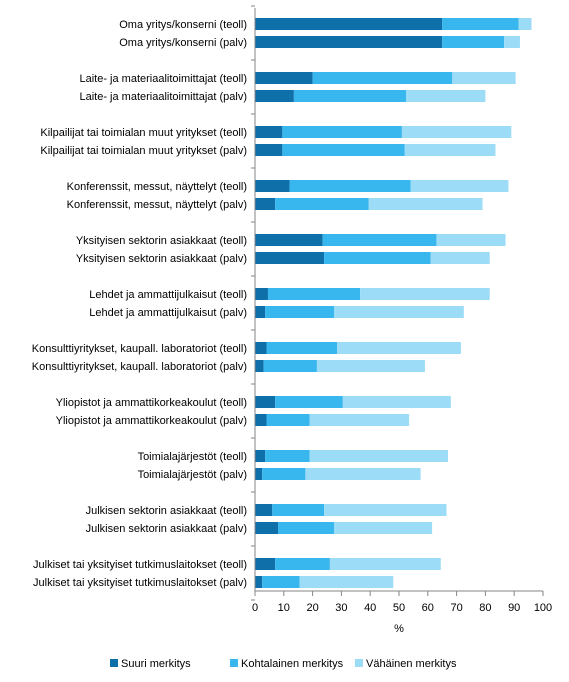 The height and width of the screenshot is (682, 569). What do you see at coordinates (157, 205) in the screenshot?
I see `category-label: Konferenssit, messut, näyttelyt (palv)` at bounding box center [157, 205].